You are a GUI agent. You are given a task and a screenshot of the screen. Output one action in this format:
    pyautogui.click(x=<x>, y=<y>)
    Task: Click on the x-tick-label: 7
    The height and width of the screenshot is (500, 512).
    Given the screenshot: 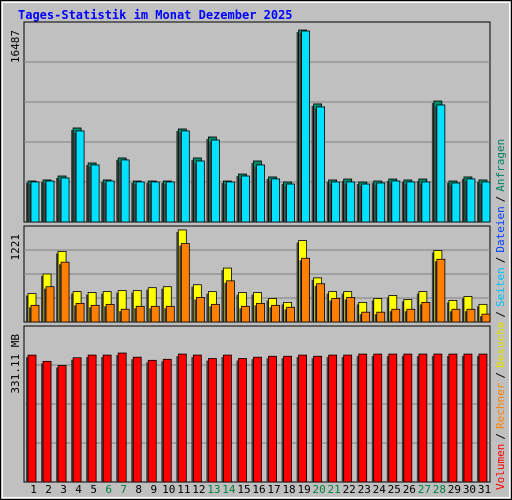 What is the action you would take?
    pyautogui.click(x=123, y=489)
    